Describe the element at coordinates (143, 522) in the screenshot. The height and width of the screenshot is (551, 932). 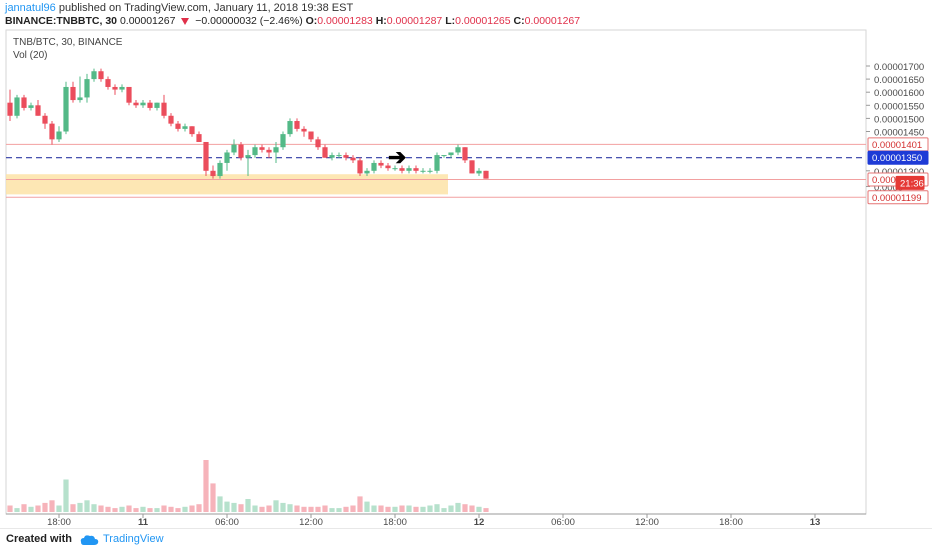
I see `x-tick-label: 11` at that location.